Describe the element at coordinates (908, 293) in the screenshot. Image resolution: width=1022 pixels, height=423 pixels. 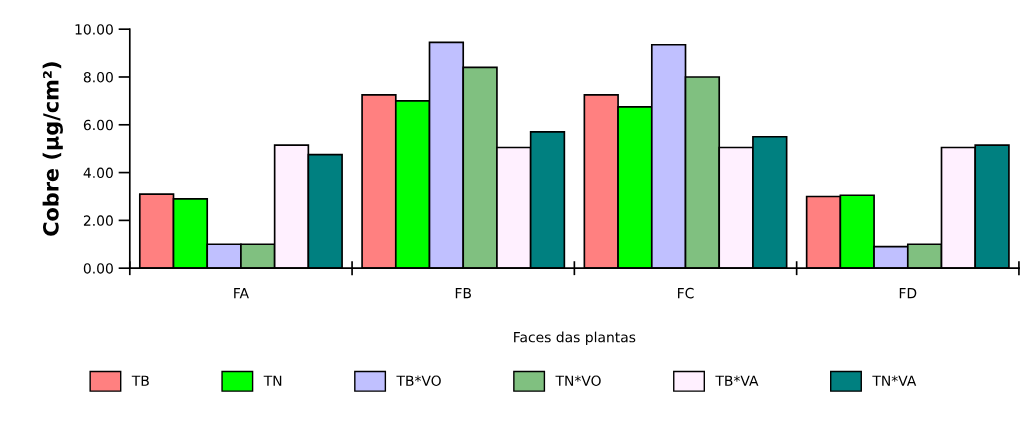
I see `x-tick-label: FD` at that location.